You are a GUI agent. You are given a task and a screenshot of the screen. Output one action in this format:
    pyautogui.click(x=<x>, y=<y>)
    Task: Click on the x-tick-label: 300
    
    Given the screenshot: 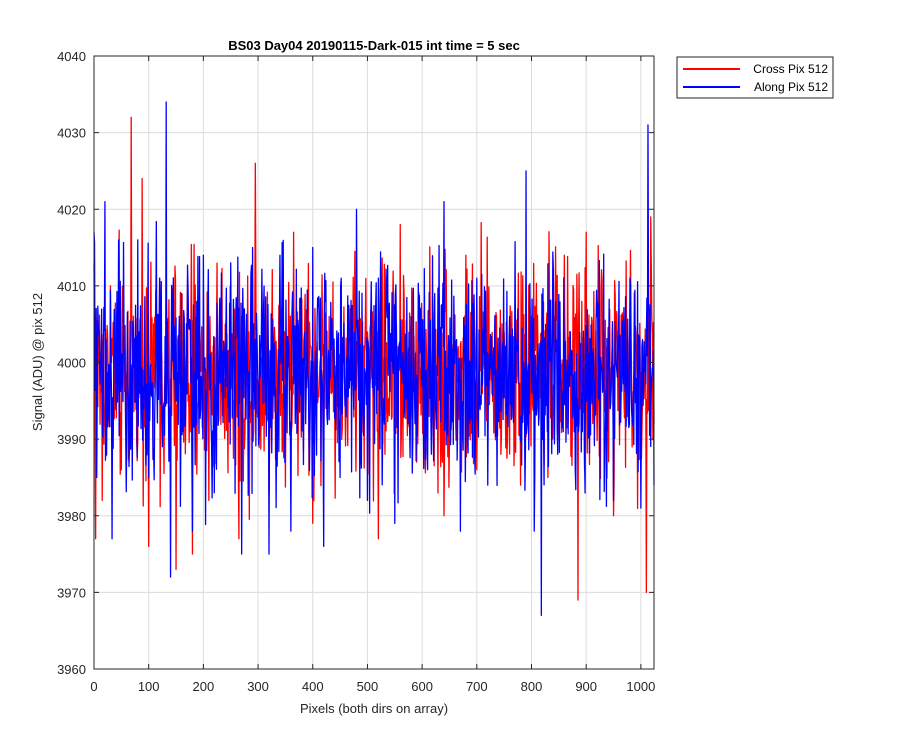 What is the action you would take?
    pyautogui.click(x=258, y=686)
    